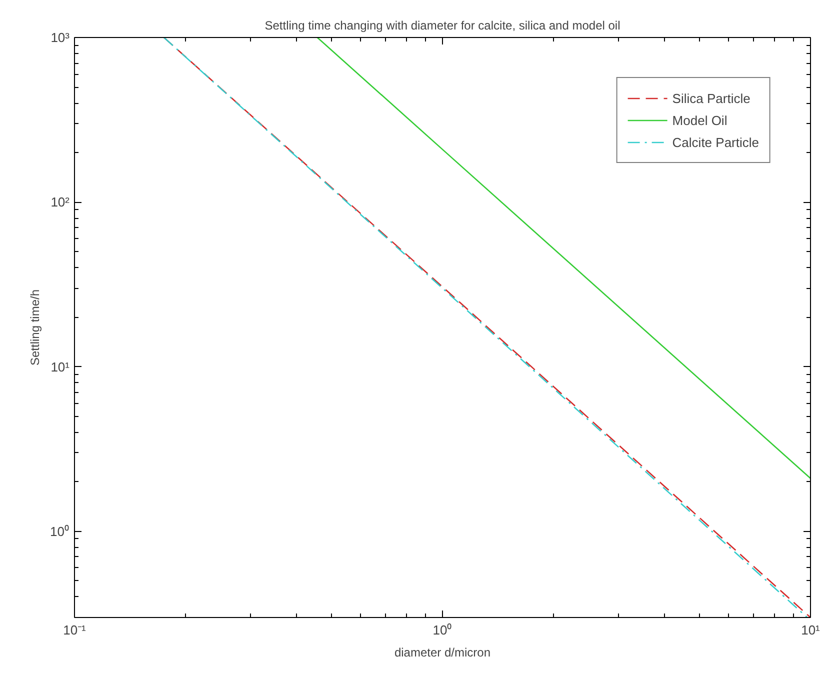 Image resolution: width=822 pixels, height=677 pixels. What do you see at coordinates (60, 366) in the screenshot?
I see `y-tick-label: 10¹` at bounding box center [60, 366].